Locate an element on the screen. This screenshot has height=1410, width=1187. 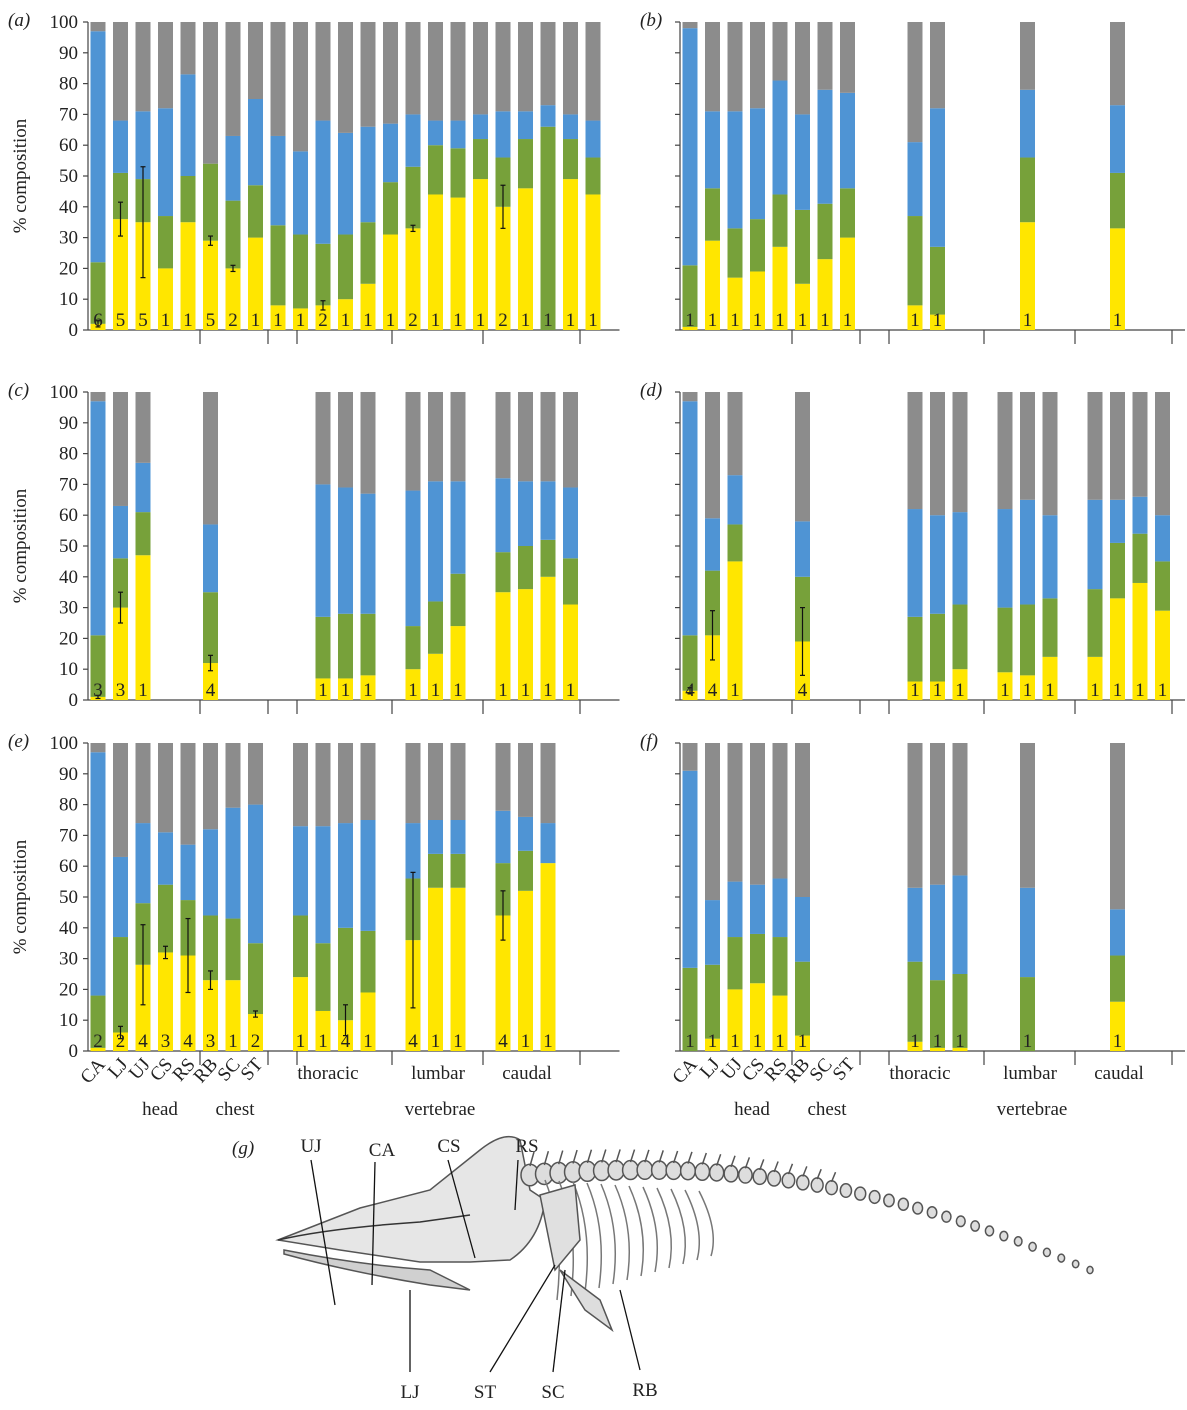
panel-label: (a) is located at coordinates (19, 20).